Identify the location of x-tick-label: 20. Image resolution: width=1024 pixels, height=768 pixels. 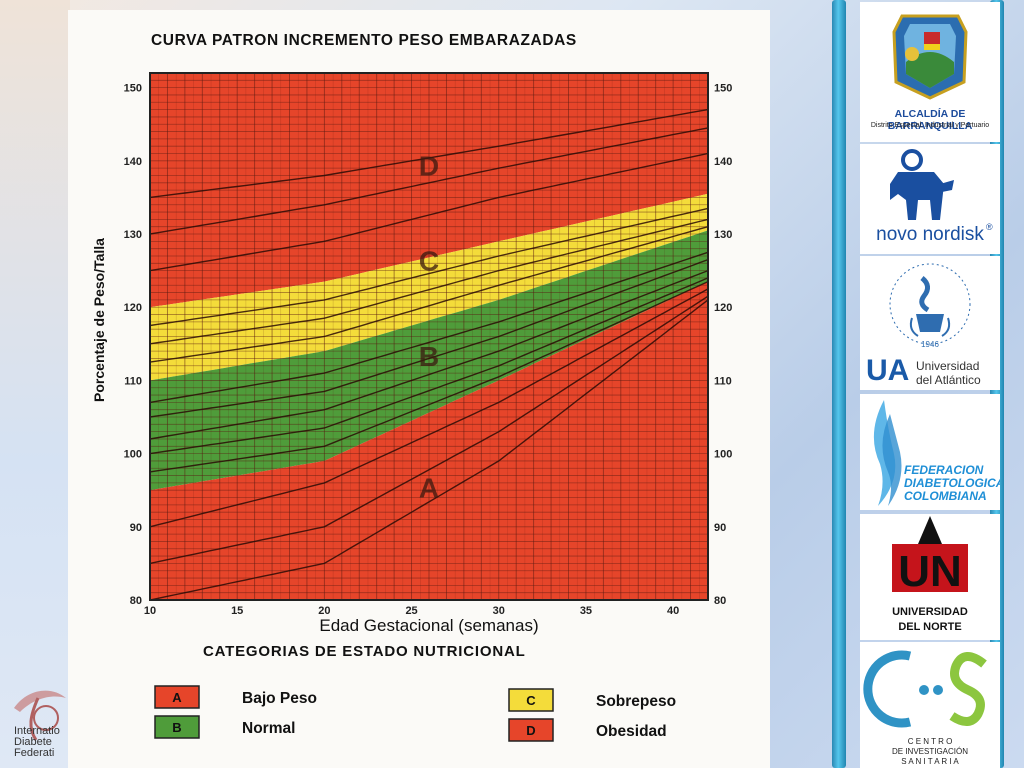
(324, 611).